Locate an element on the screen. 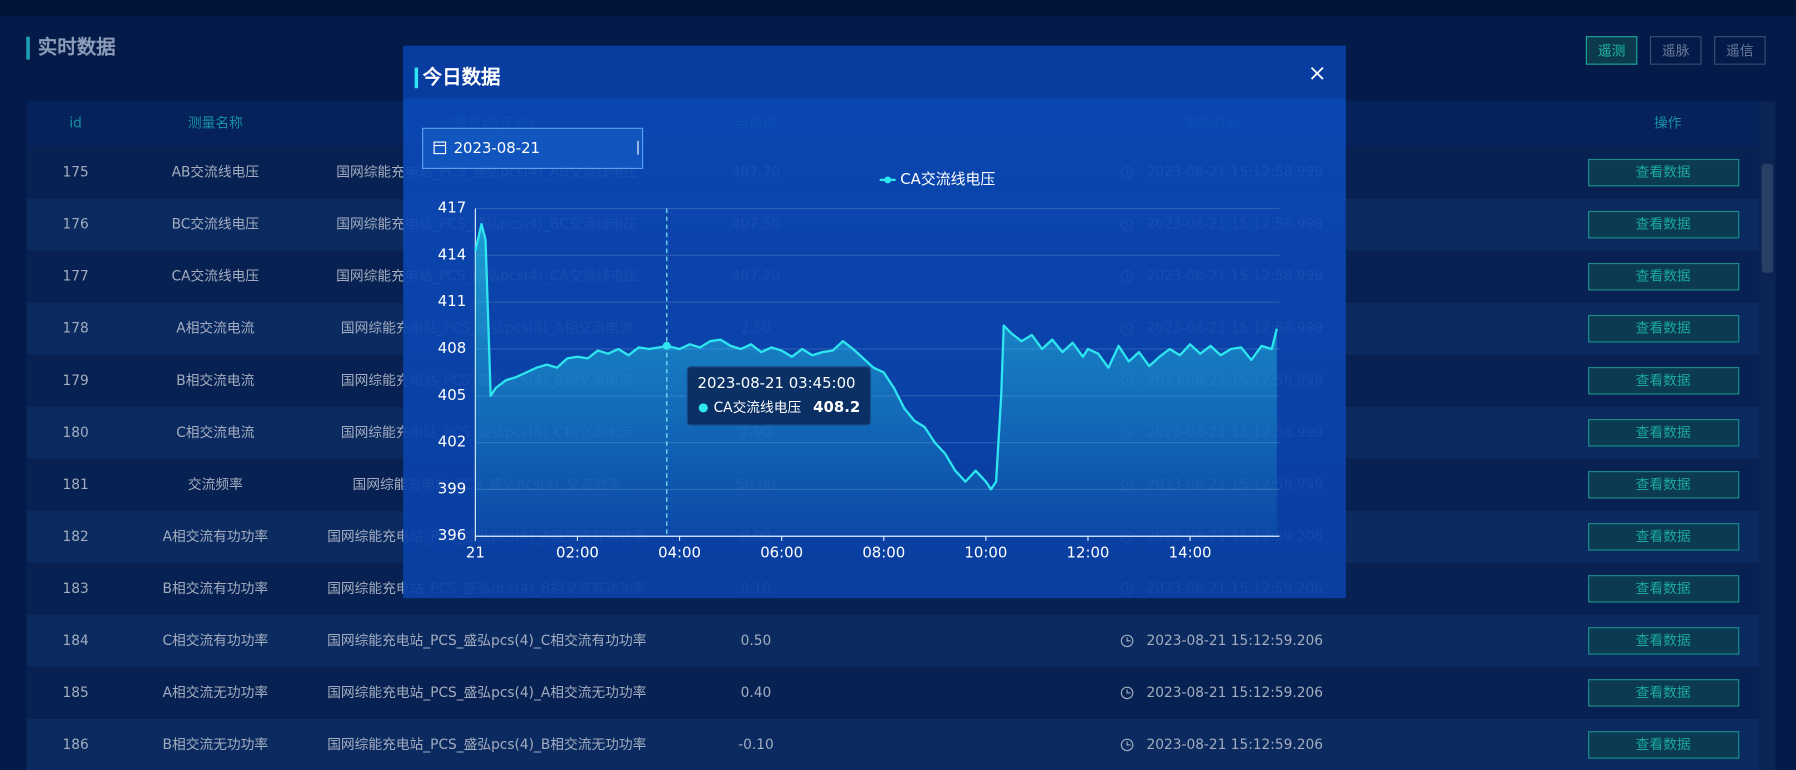 Image resolution: width=1796 pixels, height=770 pixels. x-tick-label: 08:00 is located at coordinates (883, 552).